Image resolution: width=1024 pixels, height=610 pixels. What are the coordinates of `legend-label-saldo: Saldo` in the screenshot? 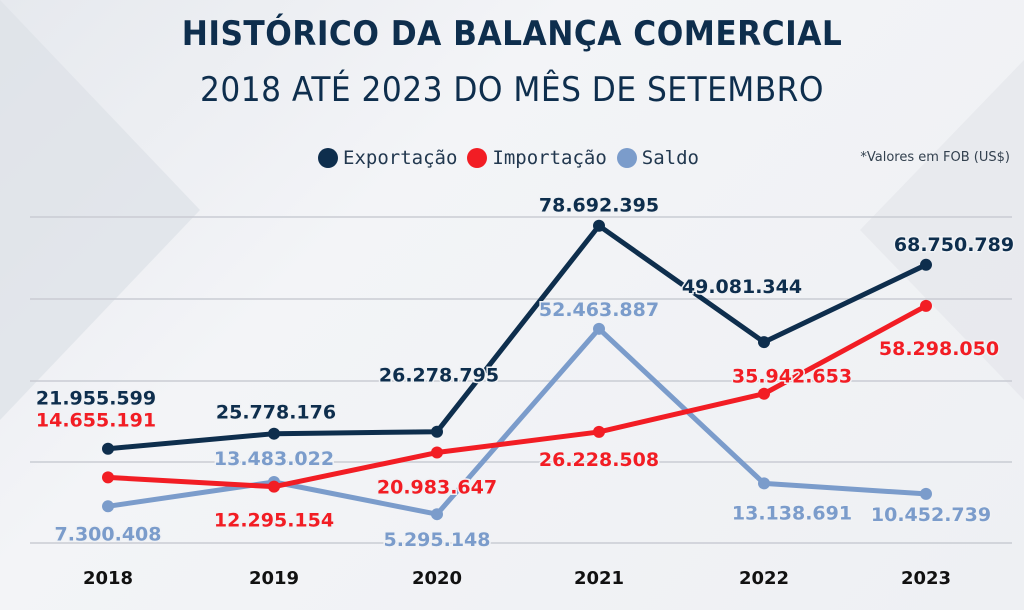 It's located at (670, 158).